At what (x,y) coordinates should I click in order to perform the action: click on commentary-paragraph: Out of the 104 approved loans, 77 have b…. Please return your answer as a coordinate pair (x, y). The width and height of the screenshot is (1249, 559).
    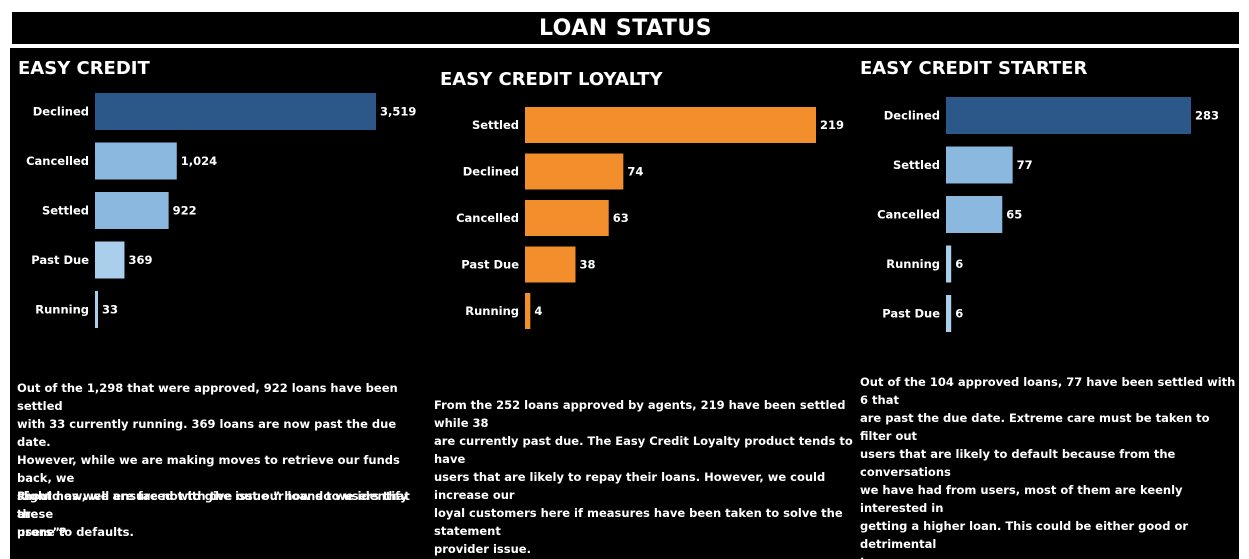
    Looking at the image, I should click on (1048, 467).